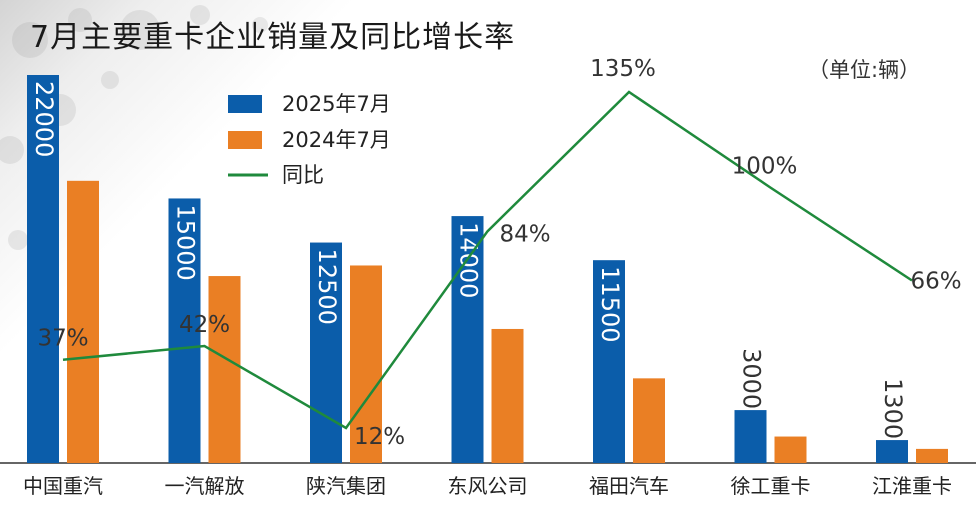 This screenshot has height=507, width=976. Describe the element at coordinates (63, 486) in the screenshot. I see `category-label: 中国重汽` at that location.